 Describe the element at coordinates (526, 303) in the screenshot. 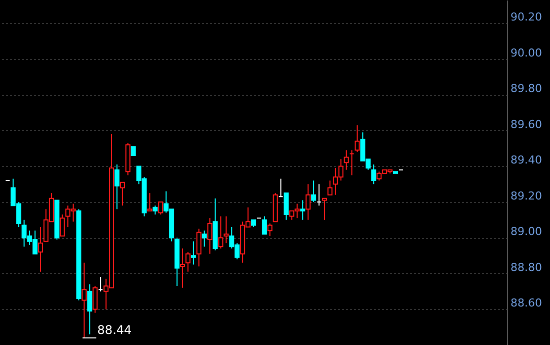

I see `y-tick-label: 88.60` at that location.